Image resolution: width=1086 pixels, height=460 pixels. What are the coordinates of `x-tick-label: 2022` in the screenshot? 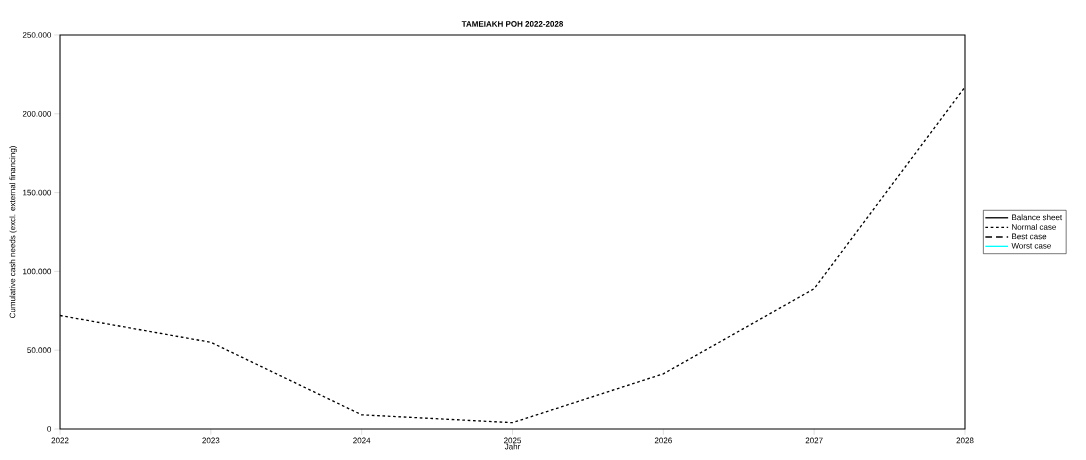 It's located at (60, 440).